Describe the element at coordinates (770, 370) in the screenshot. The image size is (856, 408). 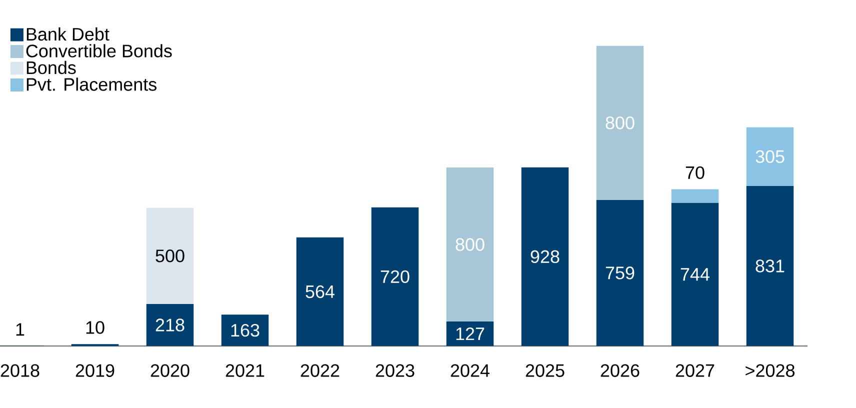
I see `x-tick-label: >2028` at that location.